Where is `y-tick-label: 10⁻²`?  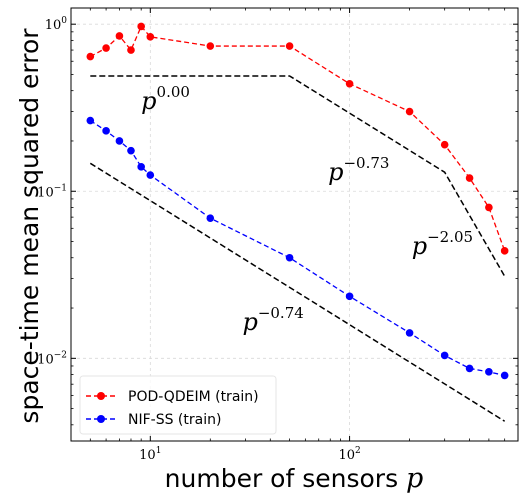 y-tick-label: 10⁻² is located at coordinates (52, 358).